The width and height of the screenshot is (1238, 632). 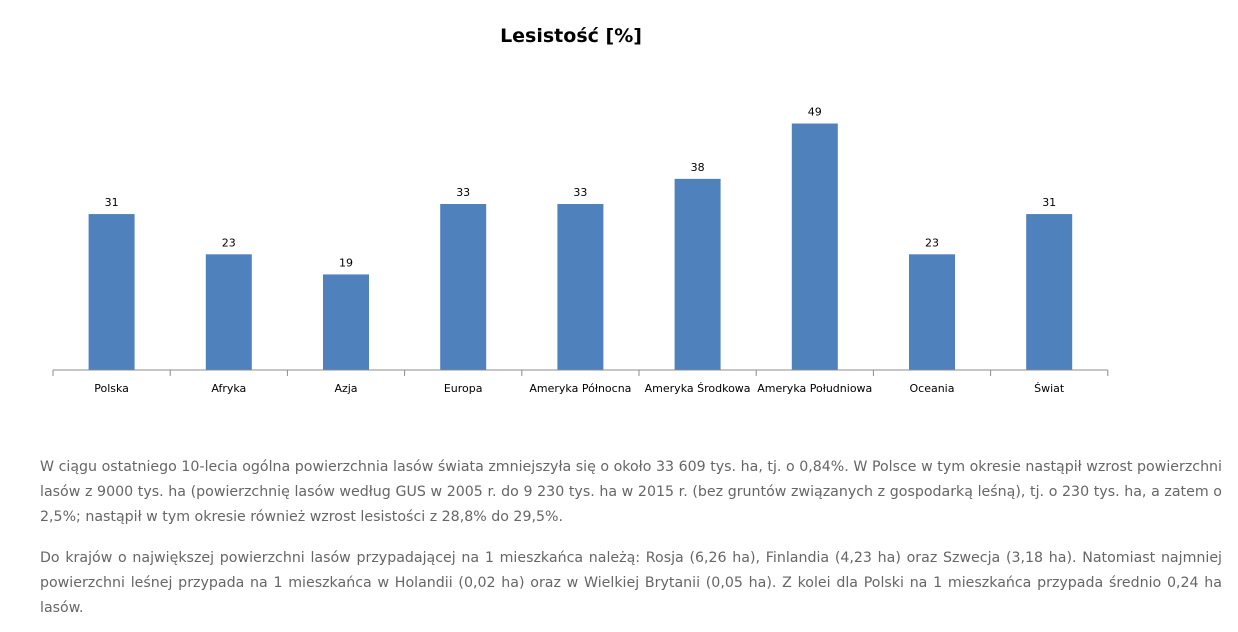 I want to click on data-label-5: 38, so click(x=698, y=167).